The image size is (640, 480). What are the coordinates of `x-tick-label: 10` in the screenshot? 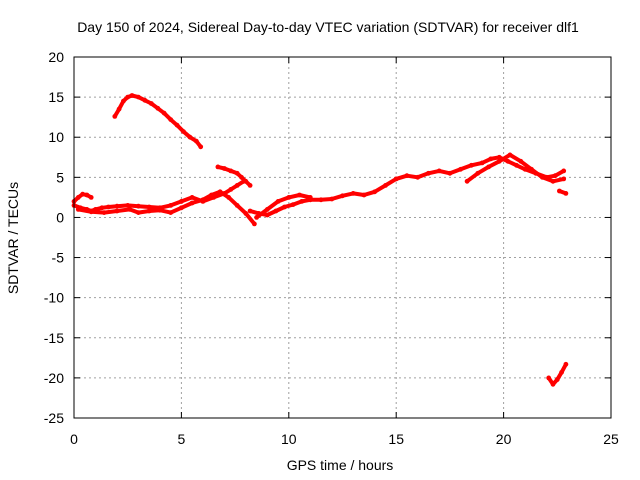 It's located at (289, 439).